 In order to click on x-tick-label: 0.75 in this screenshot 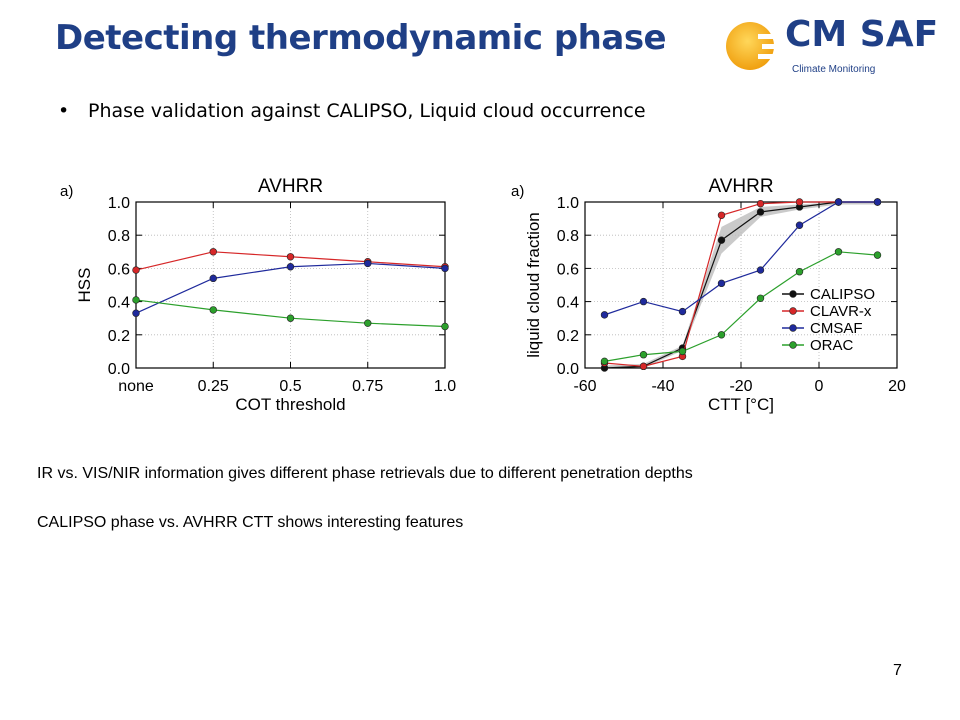, I will do `click(367, 386)`.